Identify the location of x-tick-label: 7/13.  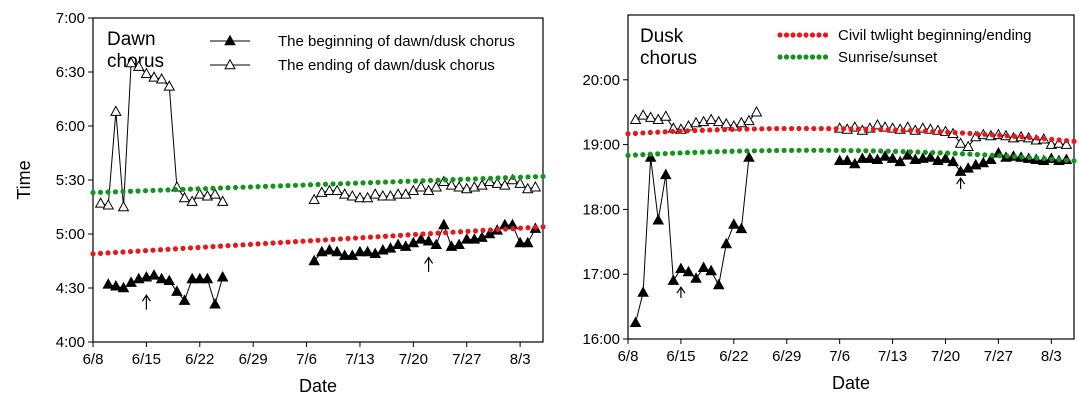
(359, 359).